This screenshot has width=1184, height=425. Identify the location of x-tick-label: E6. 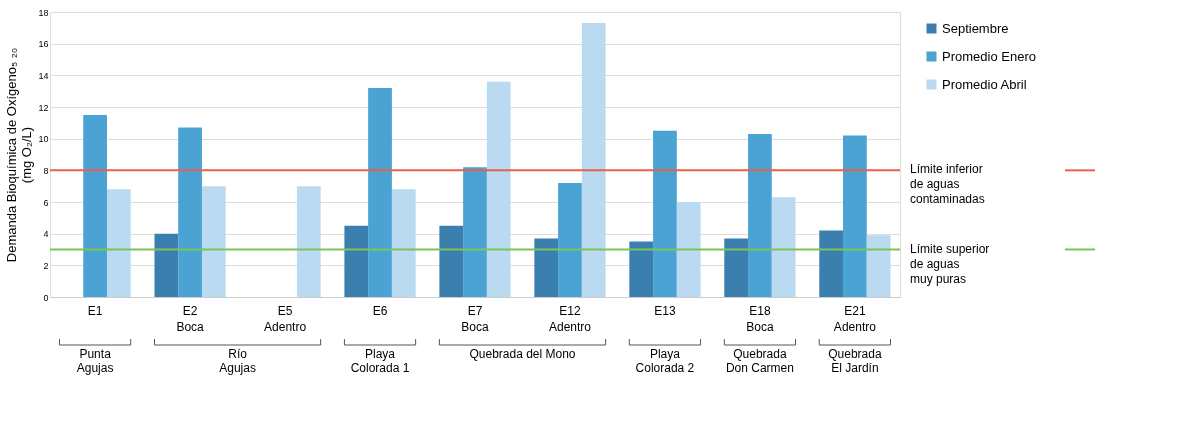
(380, 310).